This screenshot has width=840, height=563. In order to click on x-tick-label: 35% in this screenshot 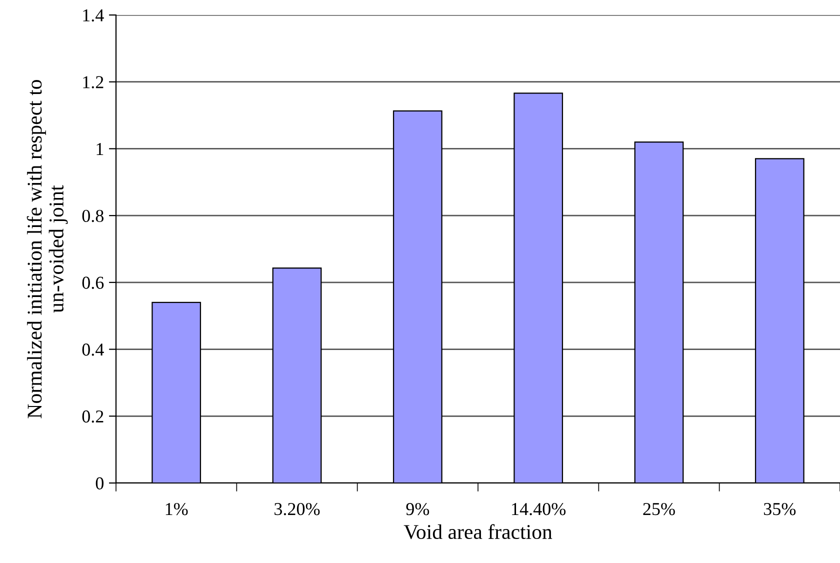, I will do `click(780, 509)`.